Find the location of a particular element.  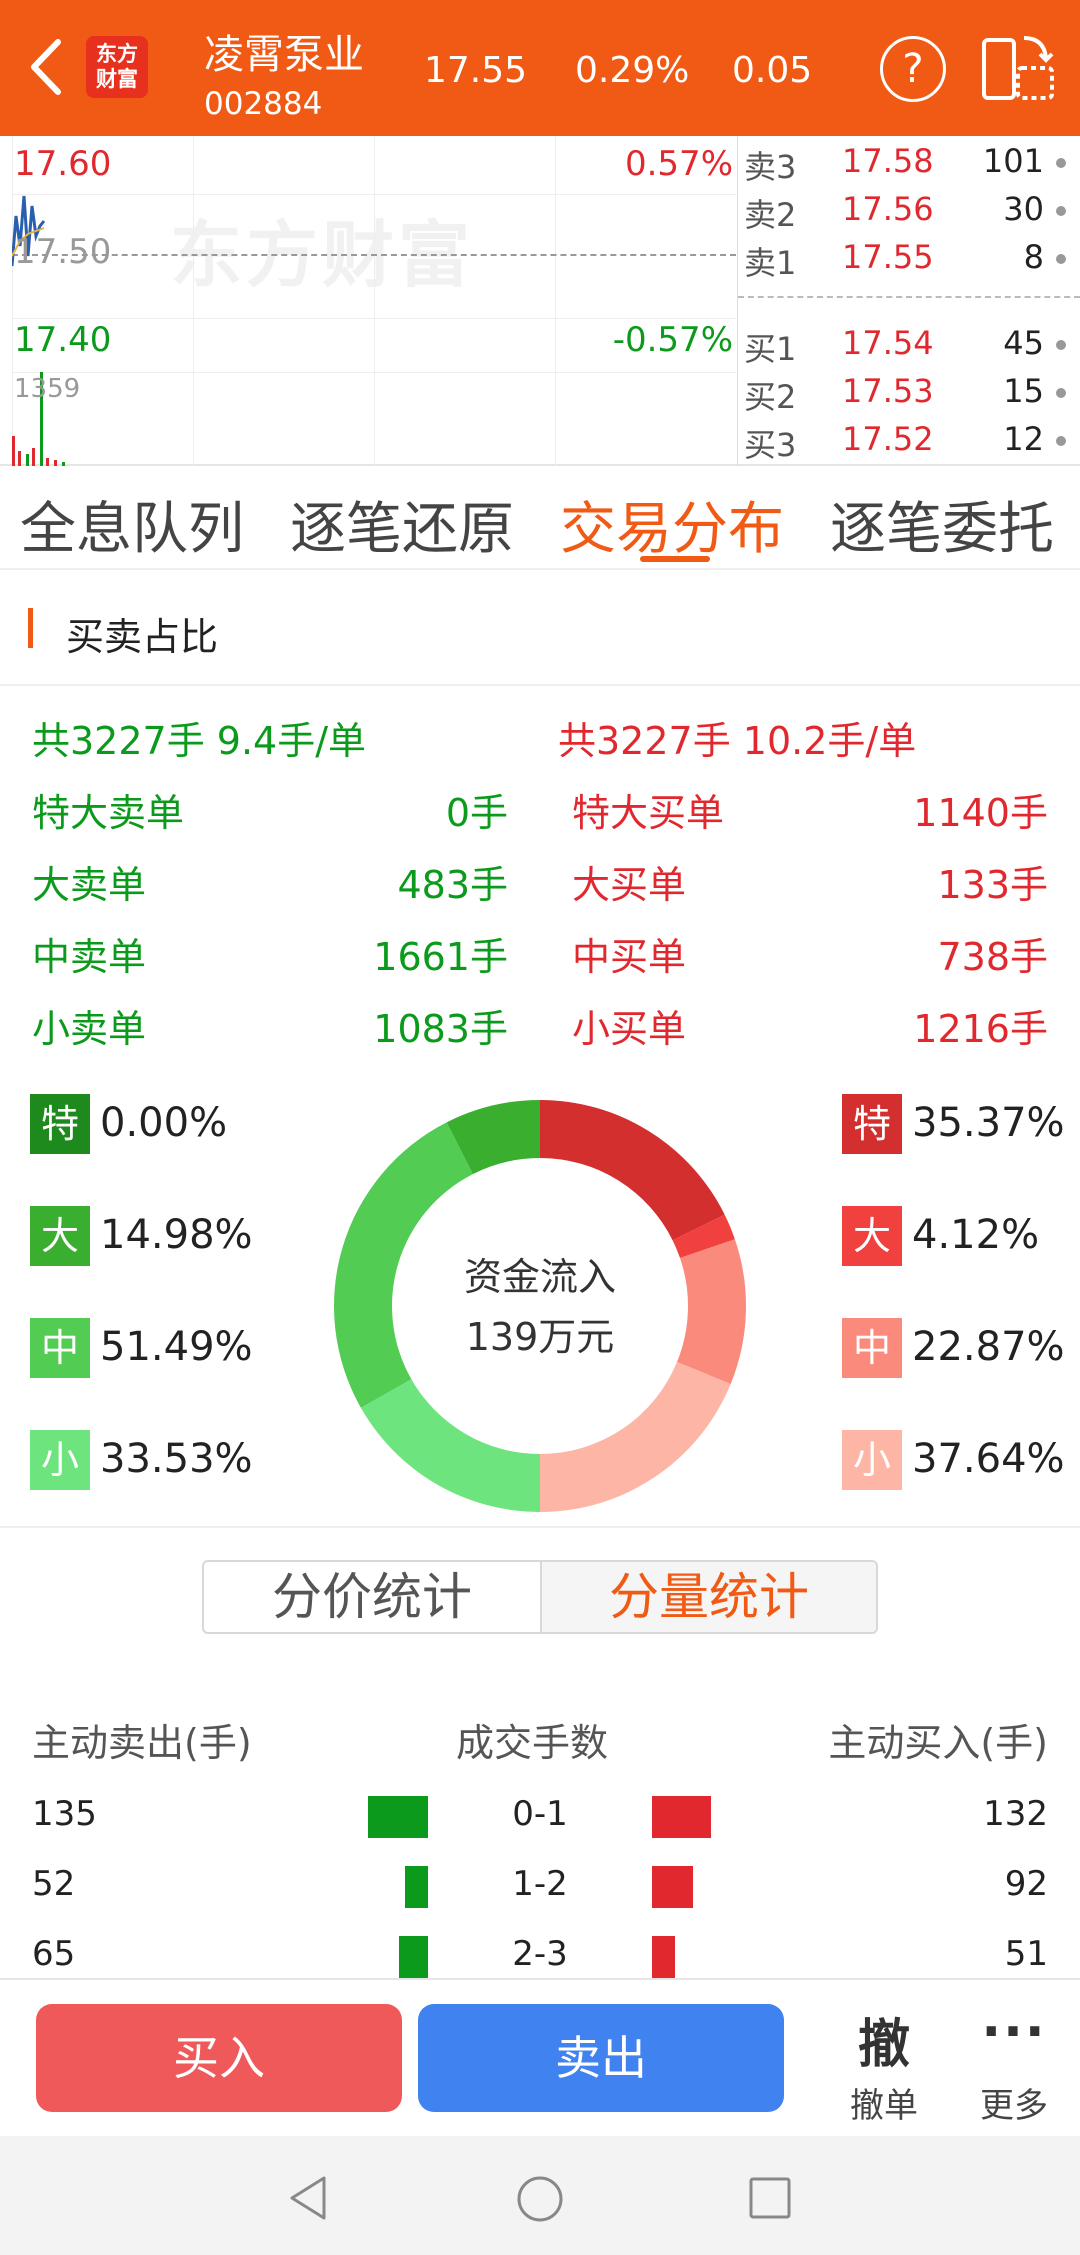

more-icon: ··· is located at coordinates (1014, 2032).